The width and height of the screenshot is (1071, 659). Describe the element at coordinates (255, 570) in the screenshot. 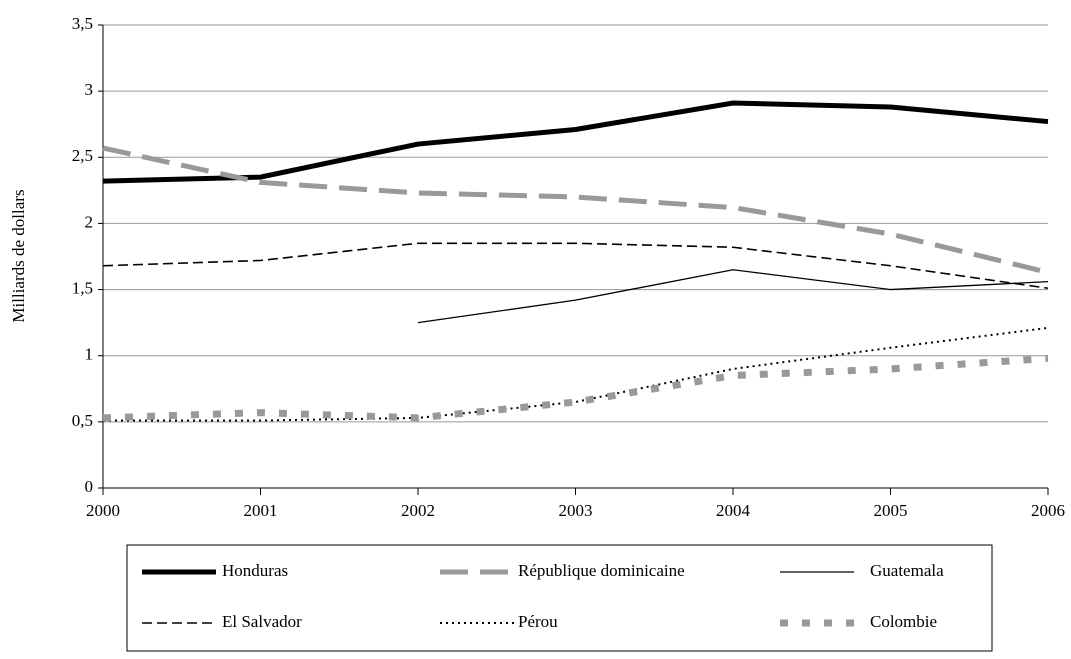

I see `legend-label: Honduras` at that location.